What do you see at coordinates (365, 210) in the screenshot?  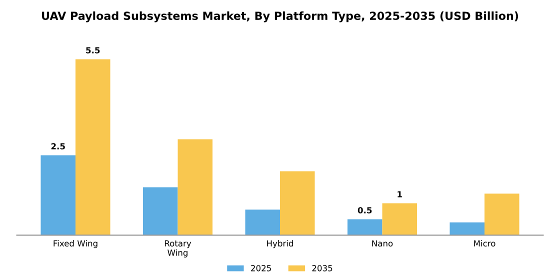 I see `data-label: 0.5` at bounding box center [365, 210].